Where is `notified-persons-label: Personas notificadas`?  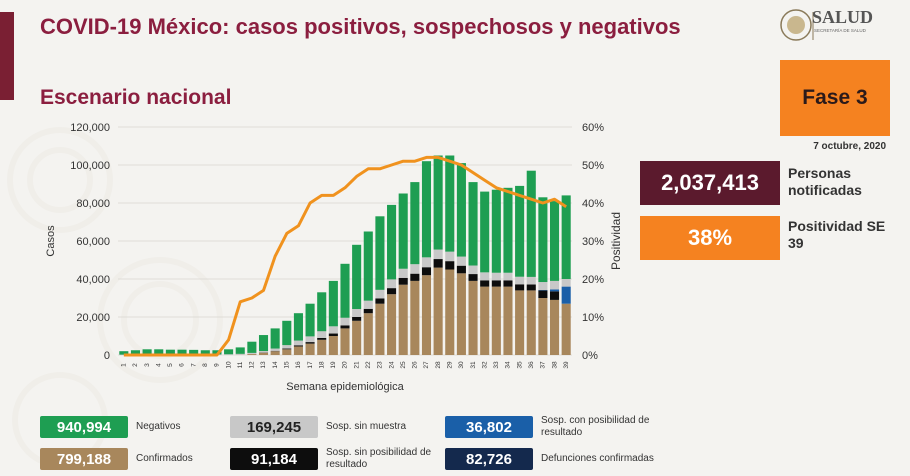
notified-persons-label: Personas notificadas is located at coordinates (825, 181).